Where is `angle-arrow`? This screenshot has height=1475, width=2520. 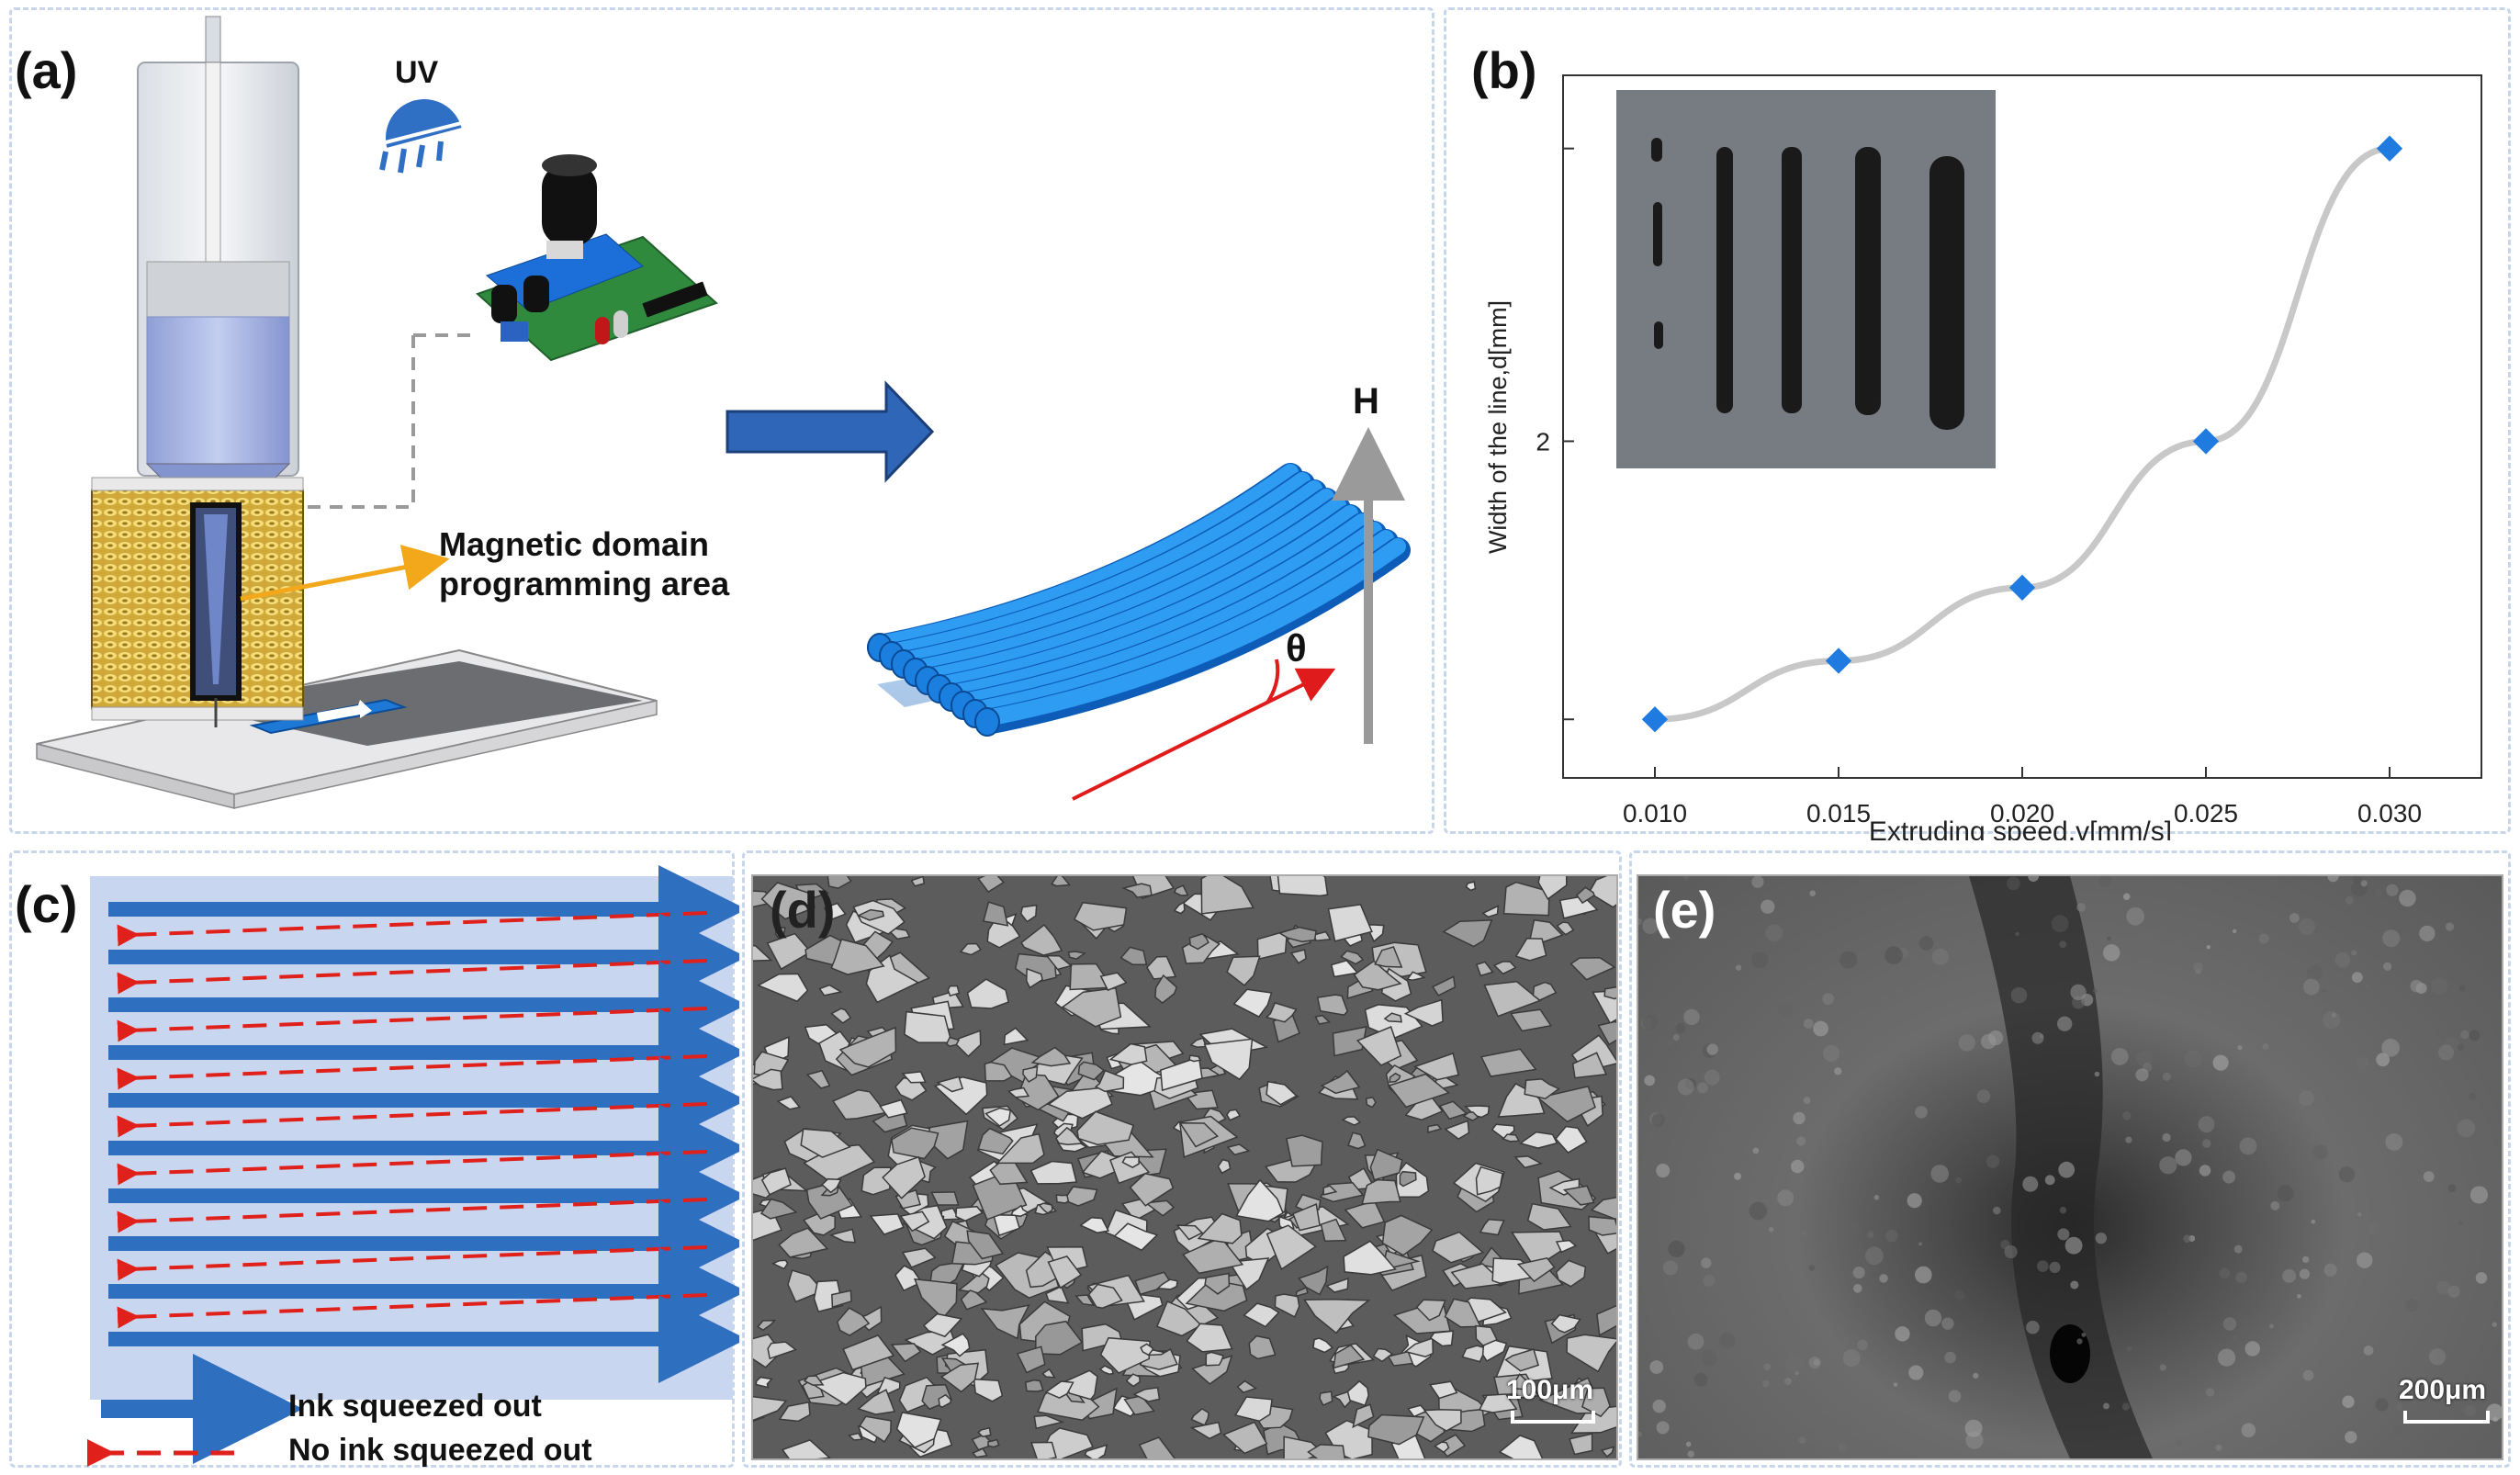 angle-arrow is located at coordinates (1204, 734).